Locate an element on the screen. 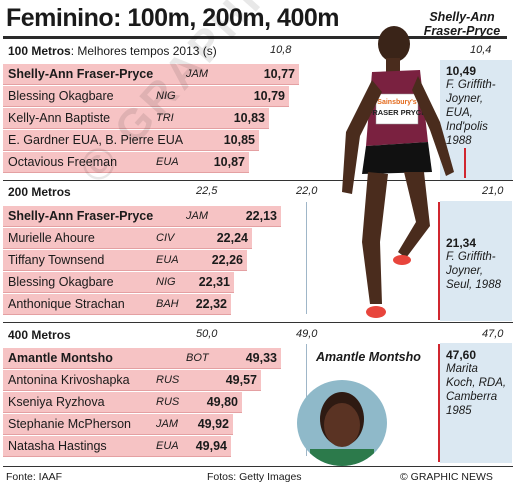  bottom-rule is located at coordinates (258, 466).